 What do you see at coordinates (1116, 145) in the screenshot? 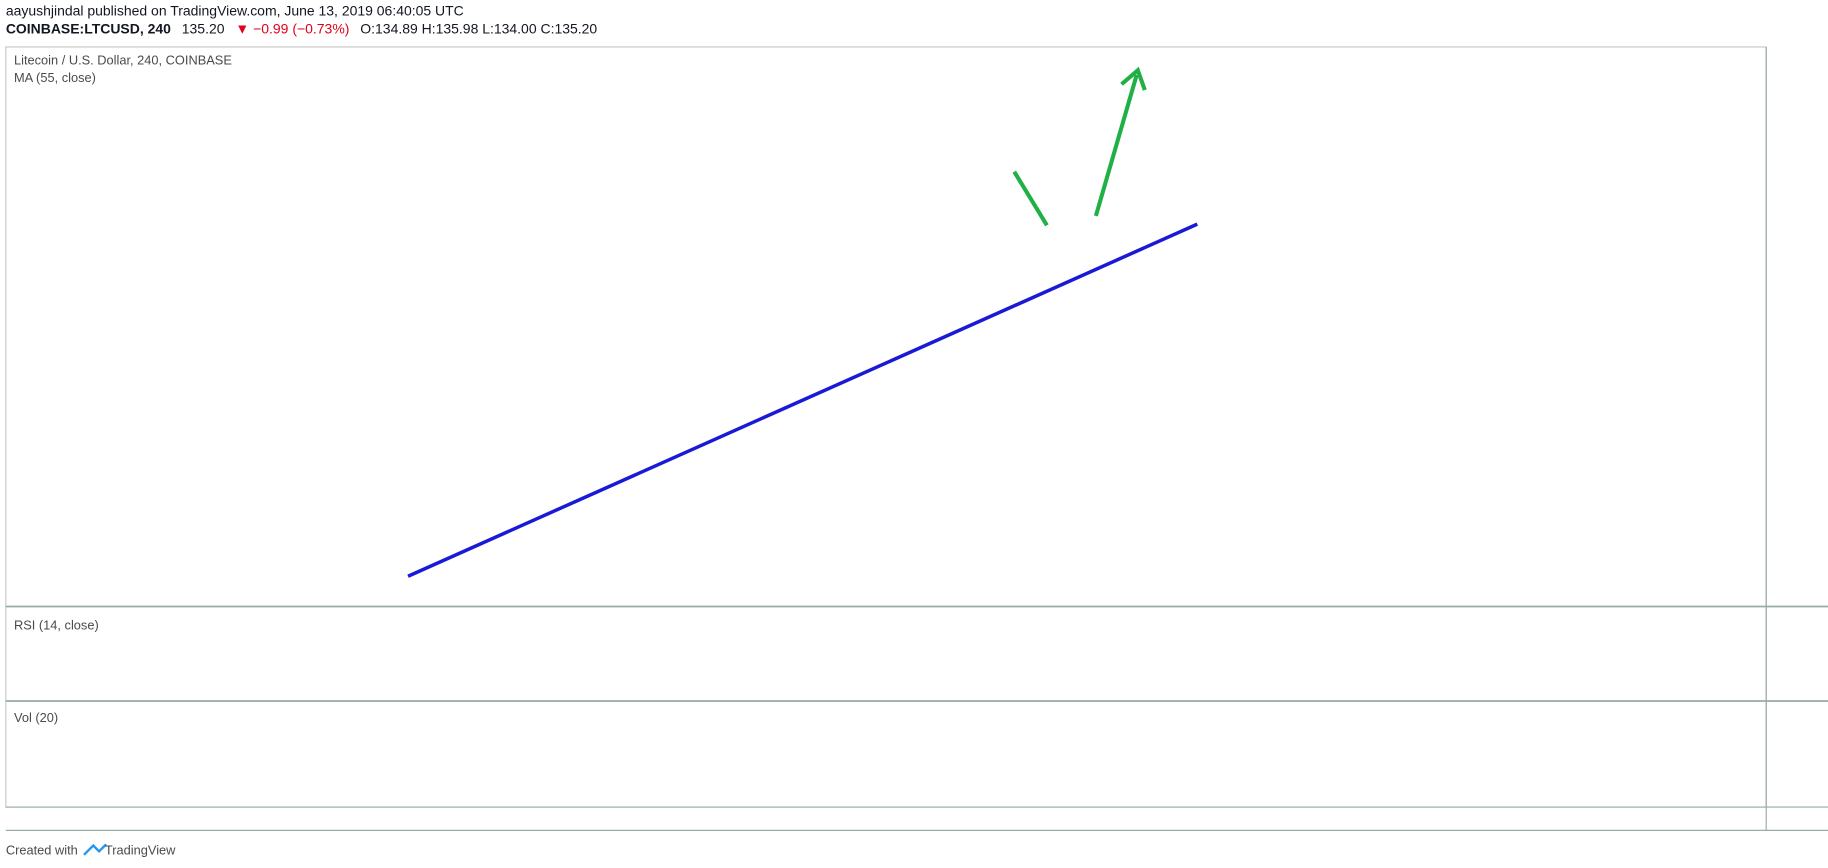
I see `green-arrow-up` at bounding box center [1116, 145].